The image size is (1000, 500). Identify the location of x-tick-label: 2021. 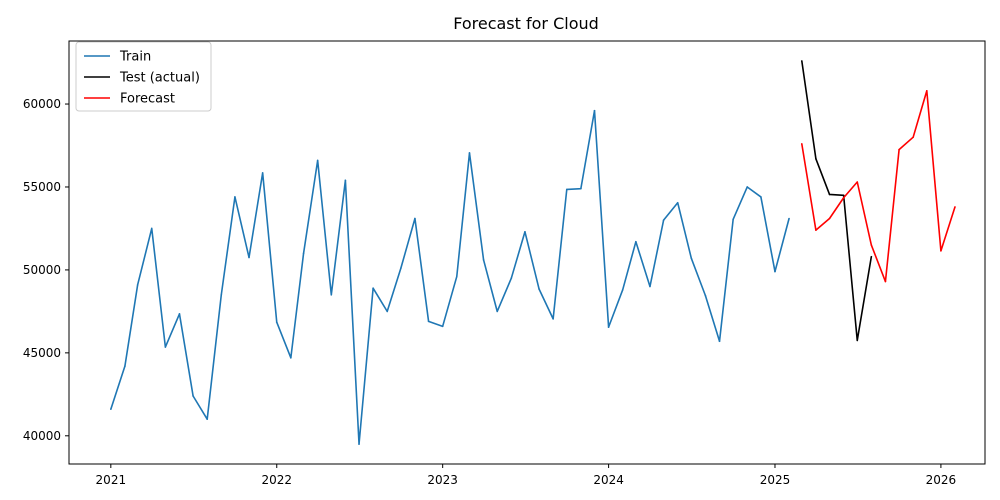
(111, 480).